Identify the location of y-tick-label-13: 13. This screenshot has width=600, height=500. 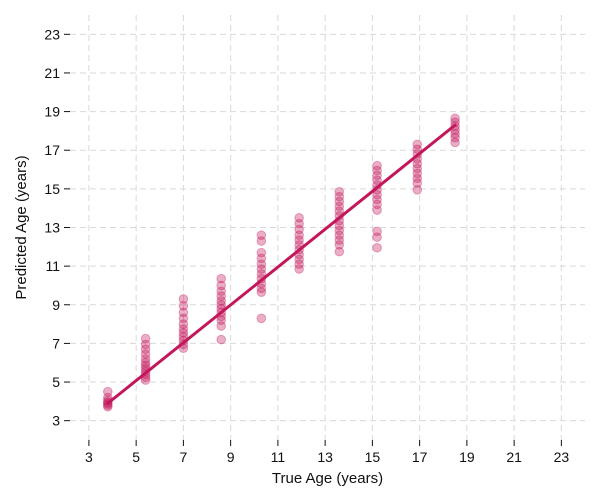
(52, 228).